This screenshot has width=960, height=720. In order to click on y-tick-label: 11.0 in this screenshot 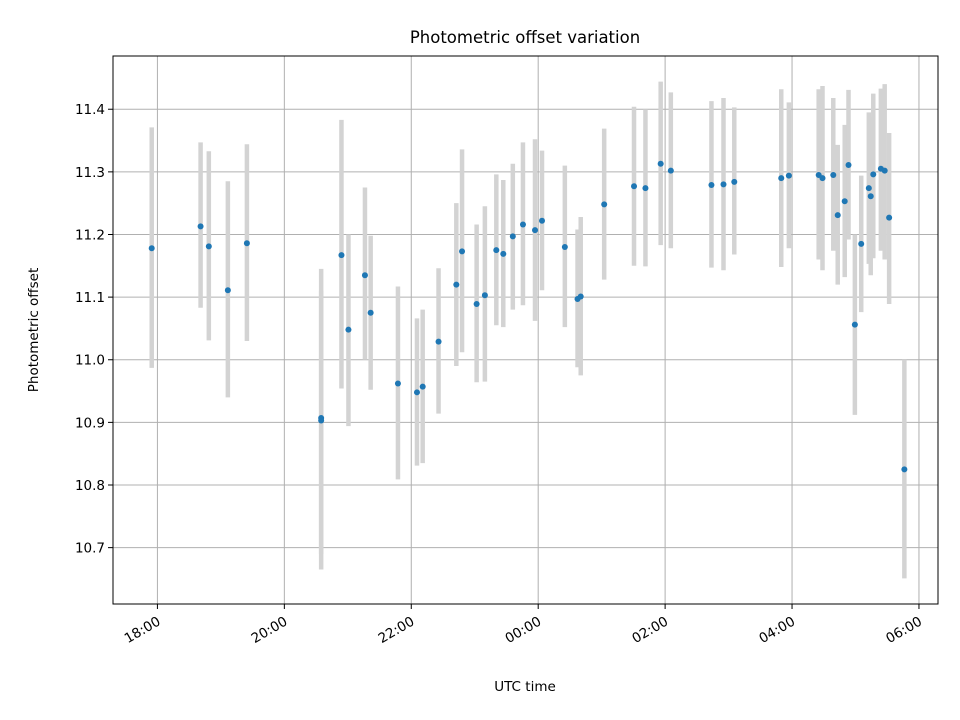, I will do `click(90, 361)`.